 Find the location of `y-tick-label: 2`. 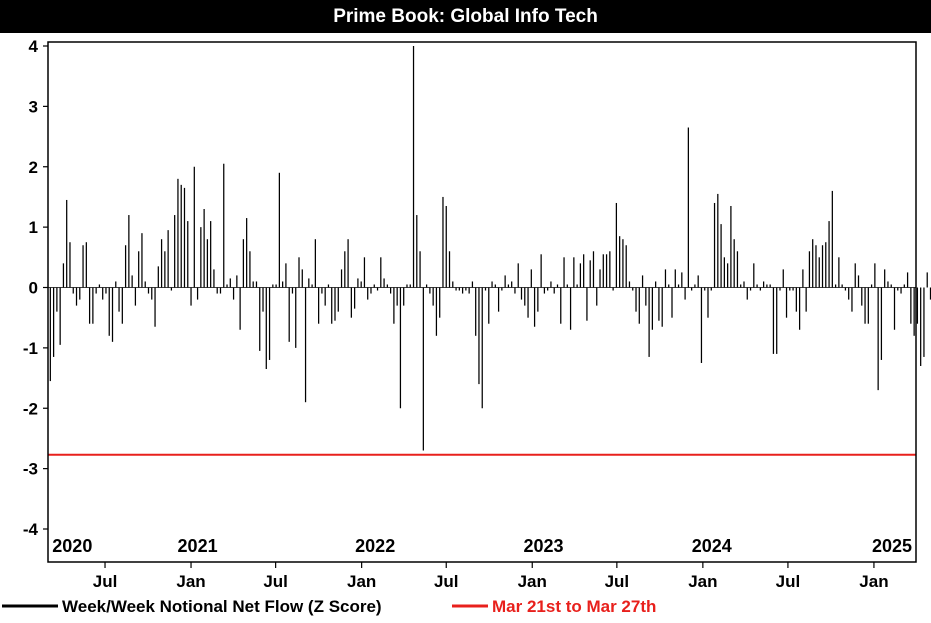

y-tick-label: 2 is located at coordinates (33, 167).